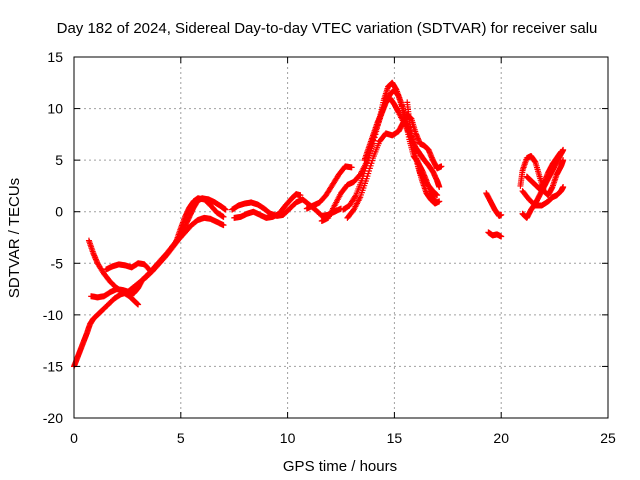 Image resolution: width=640 pixels, height=480 pixels. What do you see at coordinates (53, 418) in the screenshot?
I see `y-tick-label: -20` at bounding box center [53, 418].